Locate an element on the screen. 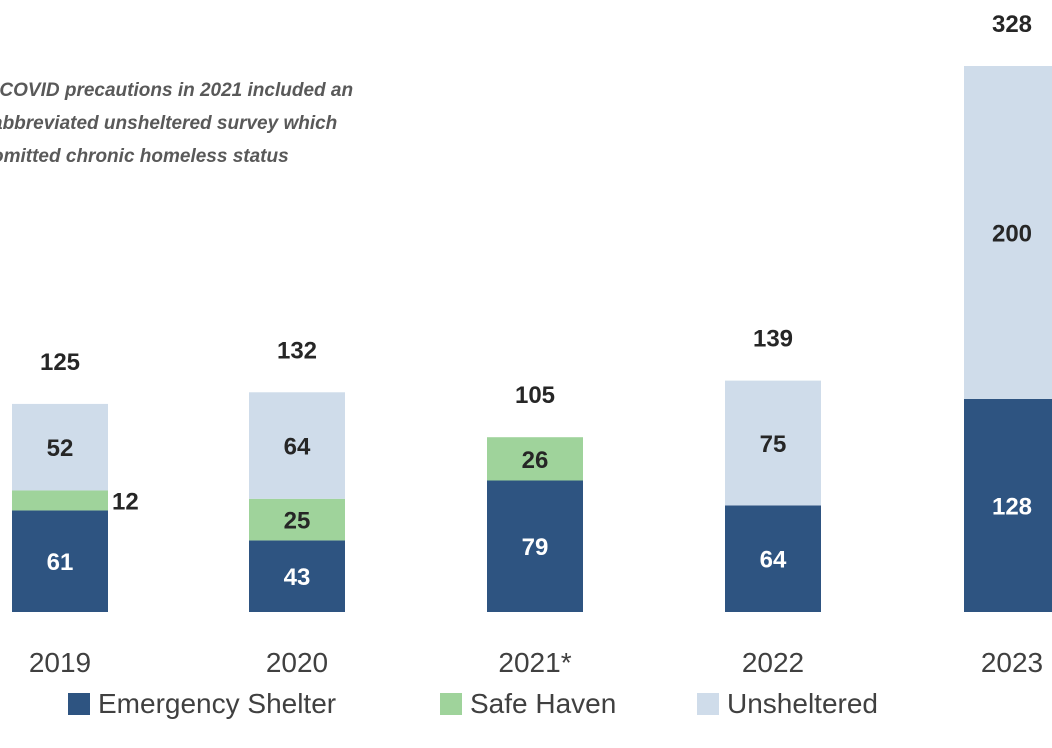  total-label: 328 is located at coordinates (1012, 24).